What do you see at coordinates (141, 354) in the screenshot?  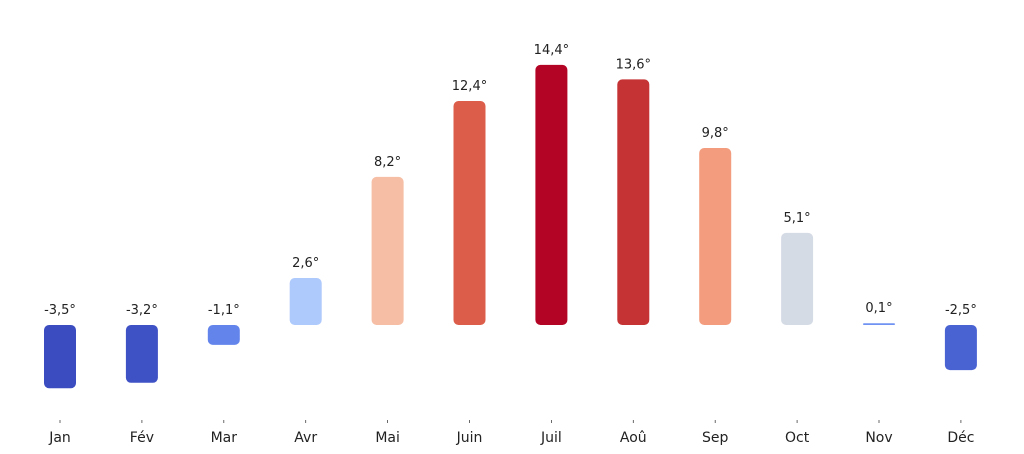 I see `bar-Fév` at bounding box center [141, 354].